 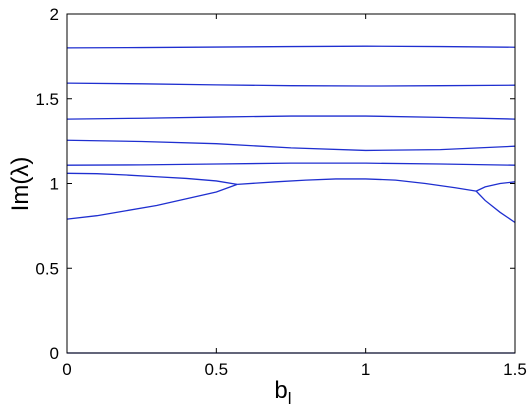 I want to click on x-tick-label: 1, so click(x=365, y=369).